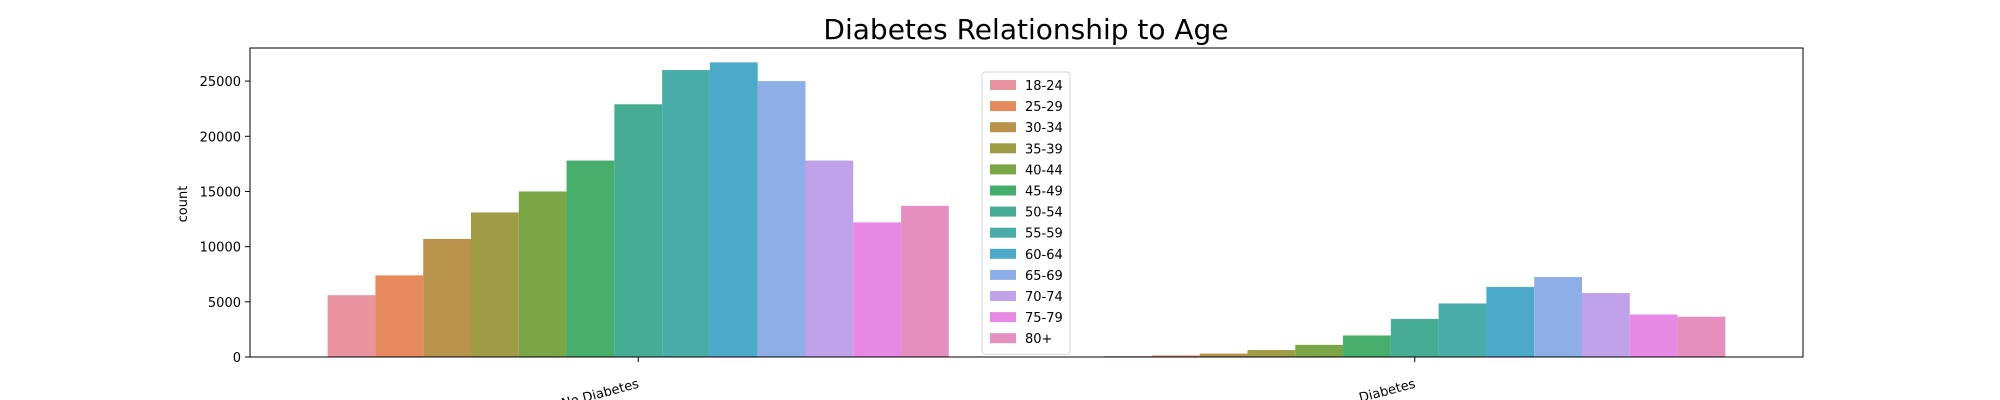 The height and width of the screenshot is (400, 2000). Describe the element at coordinates (600, 388) in the screenshot. I see `x-tick-label: No Diabetes` at that location.